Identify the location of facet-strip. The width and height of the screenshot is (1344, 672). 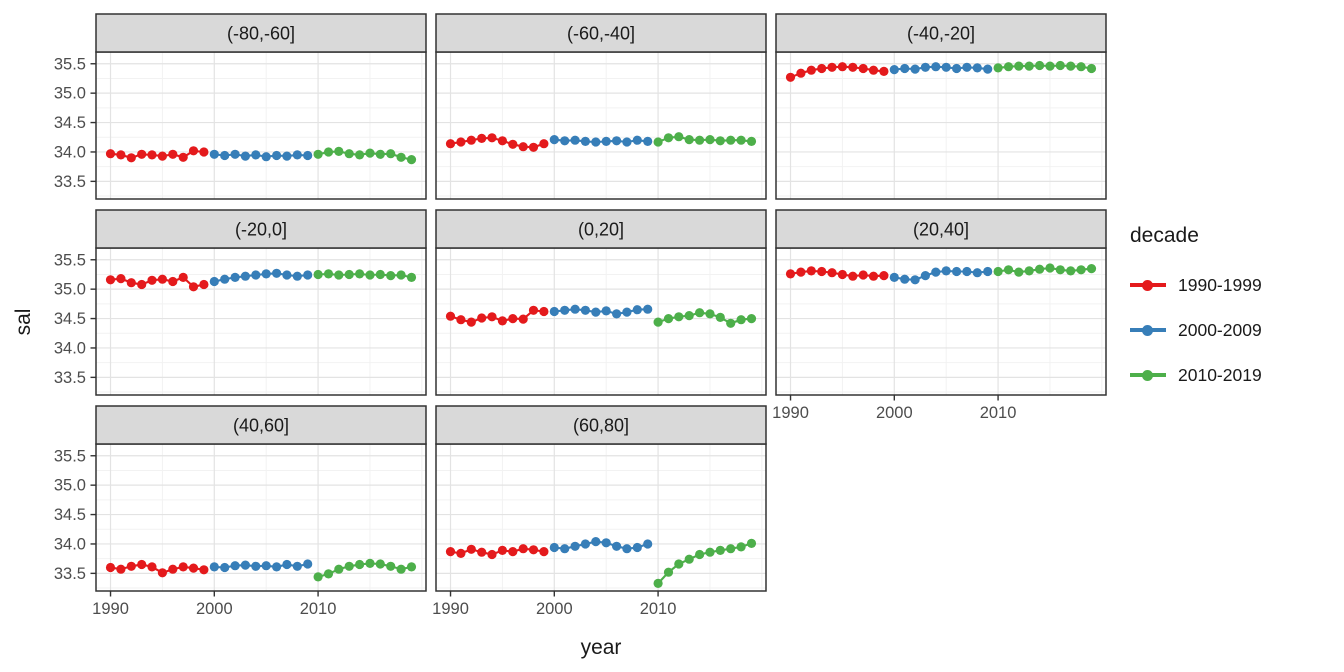
(601, 425).